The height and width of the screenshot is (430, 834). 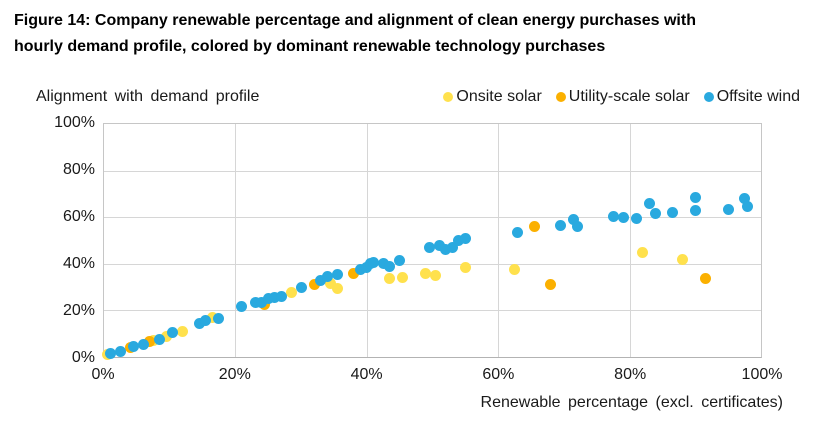 I want to click on y-tick-label: 40%, so click(x=78, y=263).